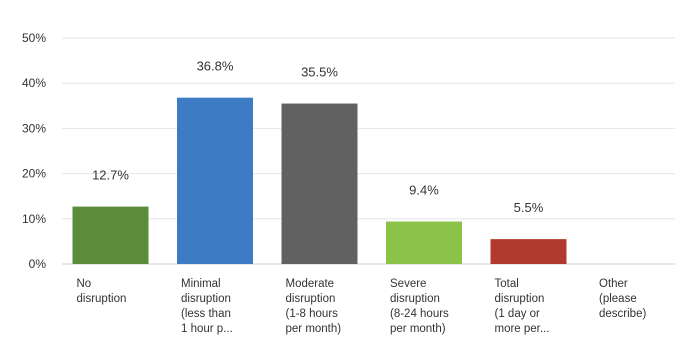  I want to click on y-tick-label: 20%, so click(34, 174).